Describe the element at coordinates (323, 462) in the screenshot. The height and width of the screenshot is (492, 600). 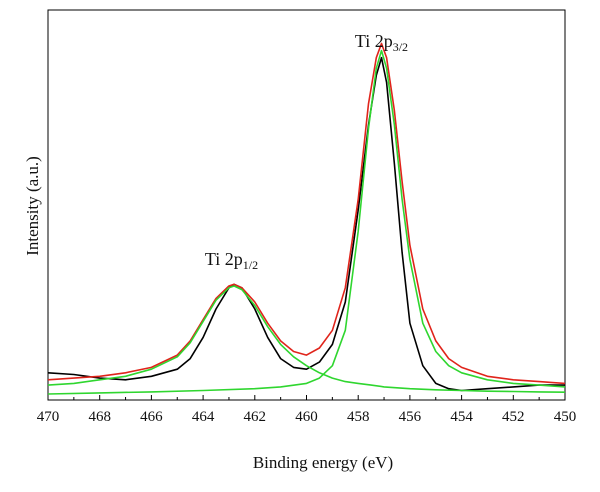
I see `x-axis-label: Binding energy (eV)` at that location.